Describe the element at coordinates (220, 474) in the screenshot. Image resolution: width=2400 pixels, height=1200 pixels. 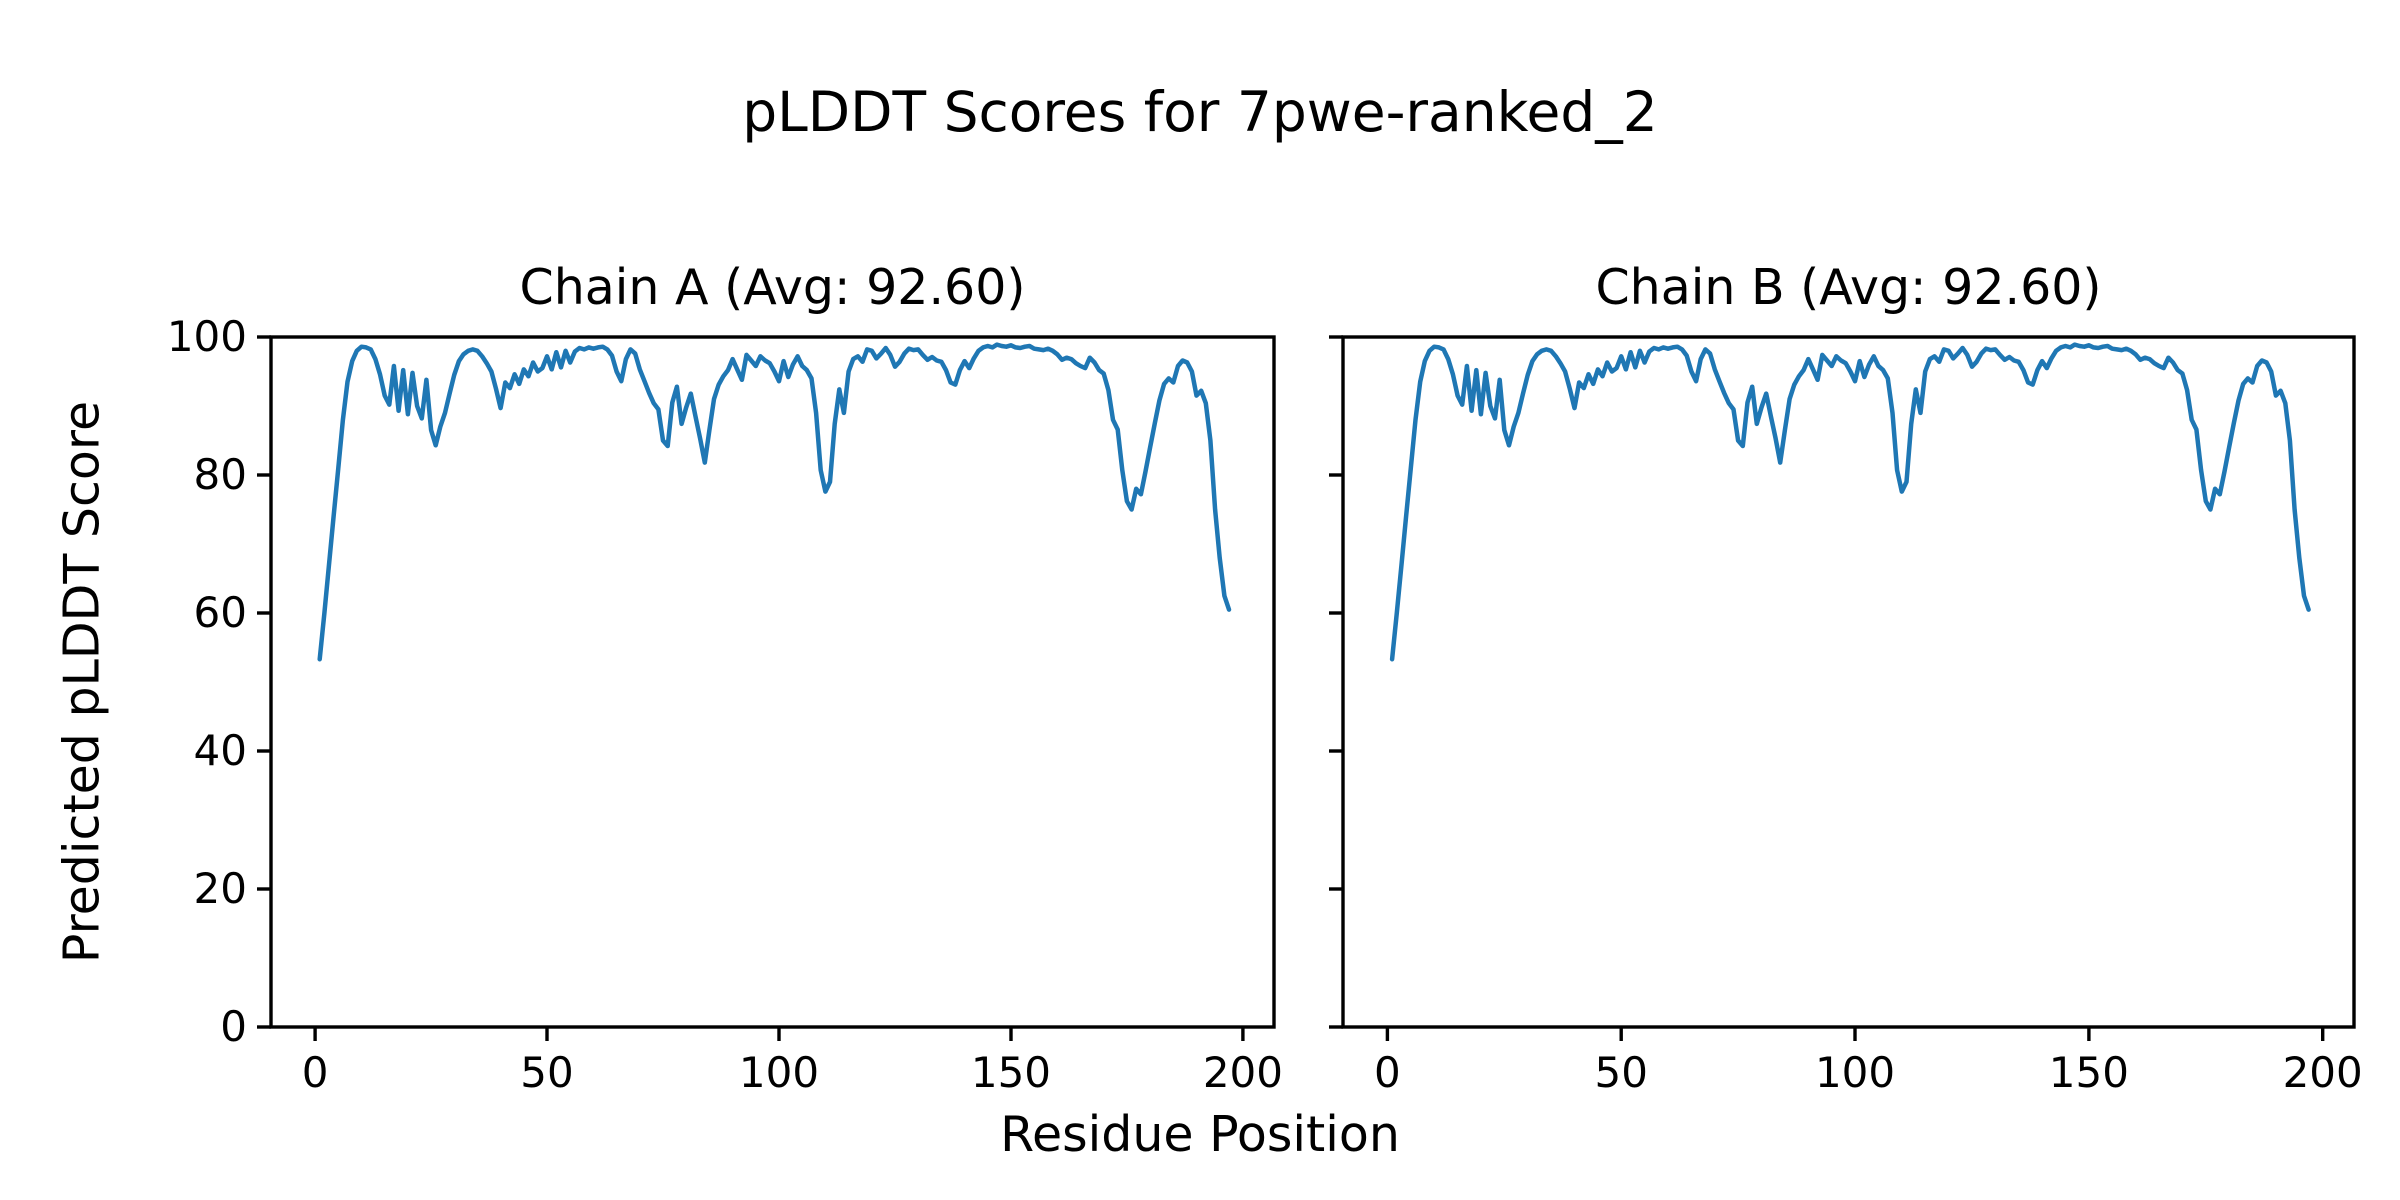
I see `y-tick-label: 80` at that location.